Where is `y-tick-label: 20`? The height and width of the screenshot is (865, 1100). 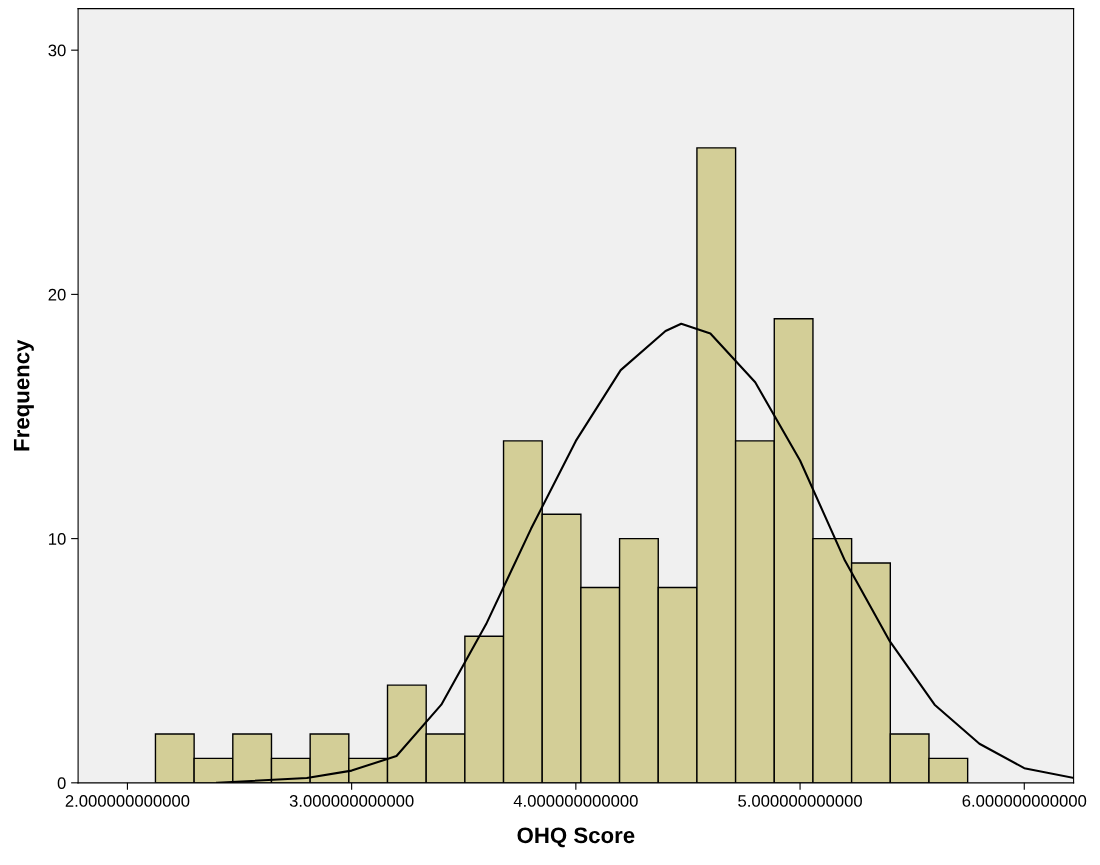 y-tick-label: 20 is located at coordinates (57, 294).